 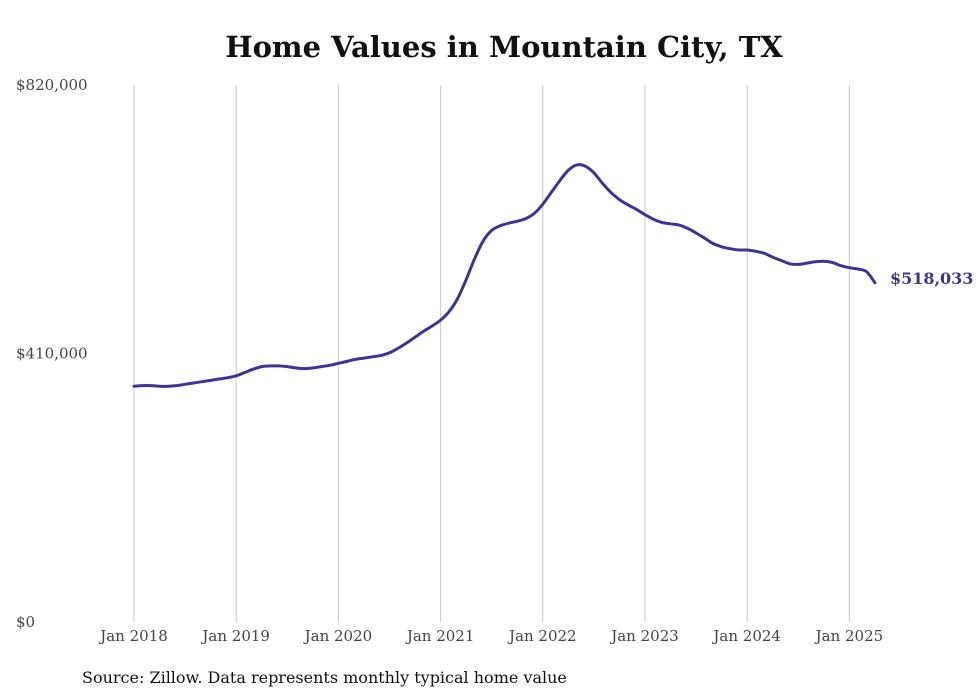 I want to click on y-tick-label: $410,000, so click(x=52, y=354).